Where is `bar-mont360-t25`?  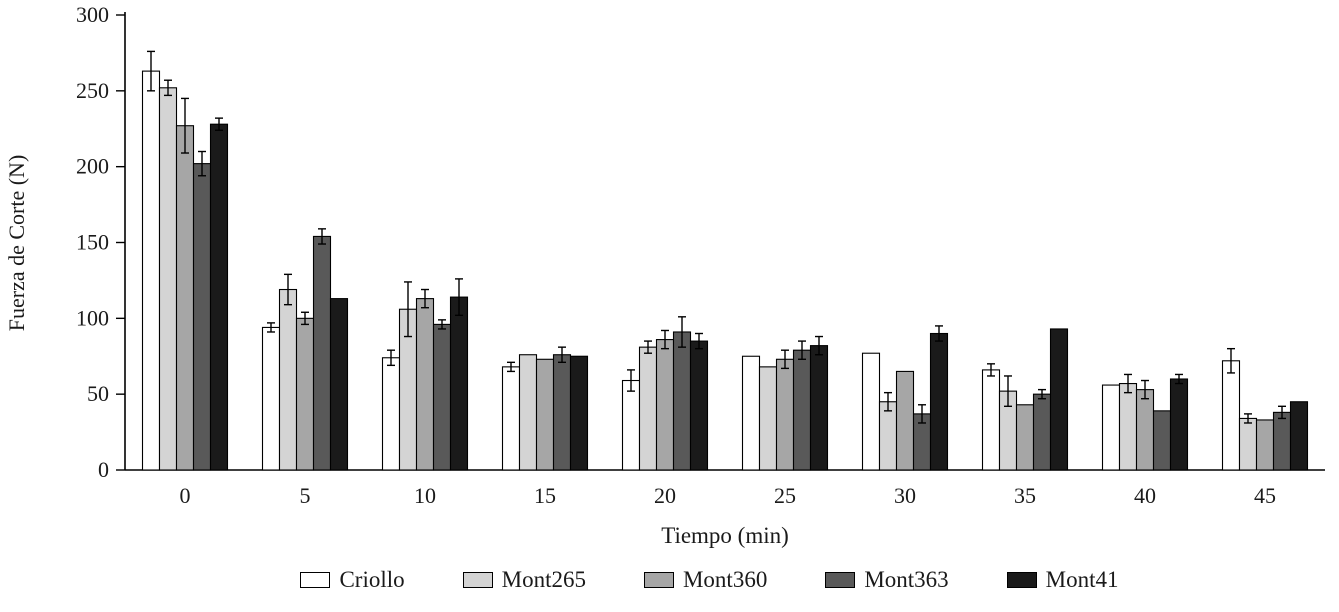
bar-mont360-t25 is located at coordinates (785, 414).